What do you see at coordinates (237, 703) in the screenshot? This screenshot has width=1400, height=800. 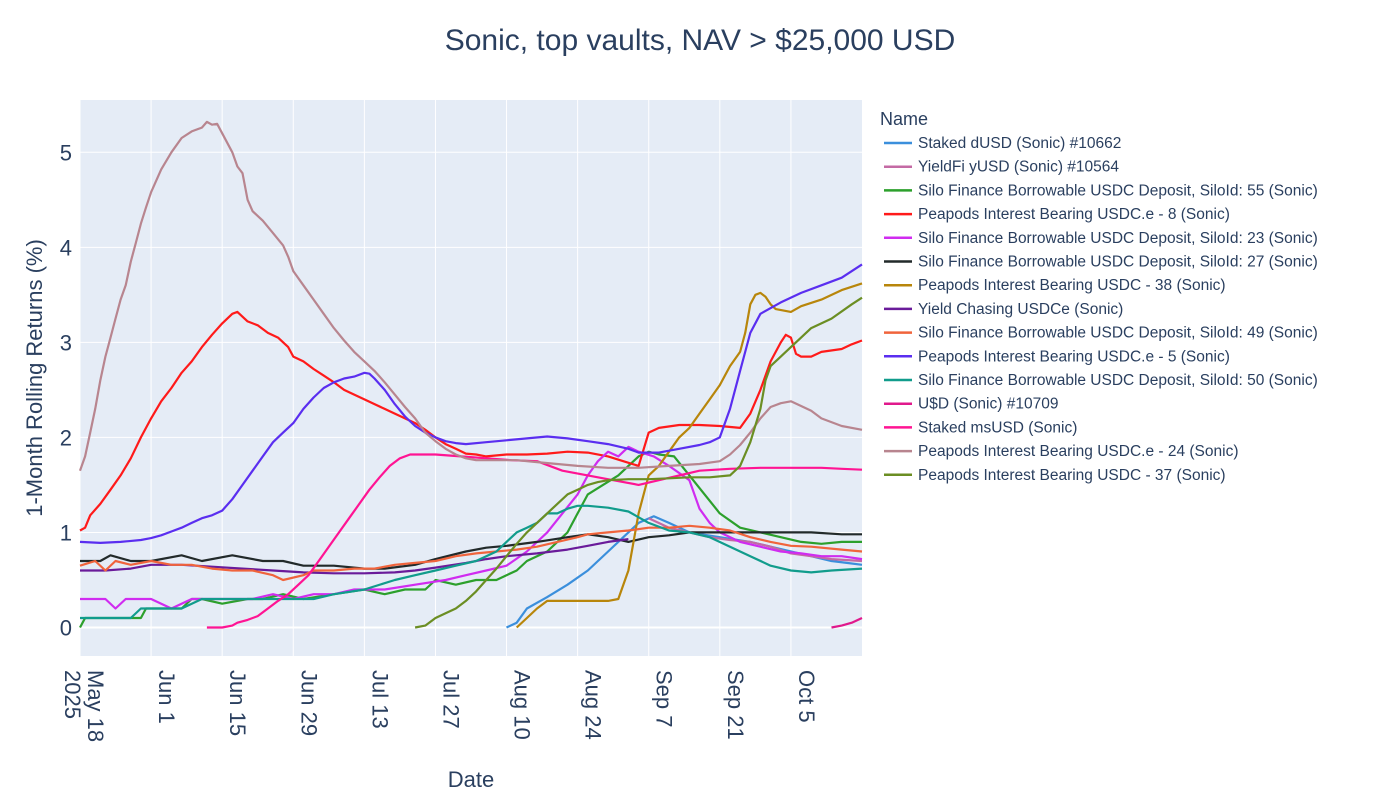 I see `x-tick-label: Jun 15` at bounding box center [237, 703].